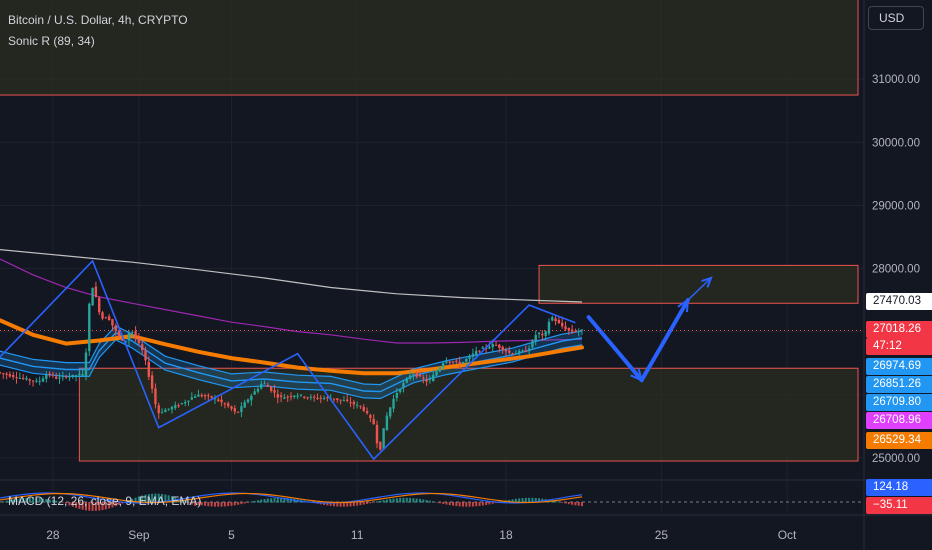 The image size is (932, 550). I want to click on macd-tag-1: −35.11, so click(899, 505).